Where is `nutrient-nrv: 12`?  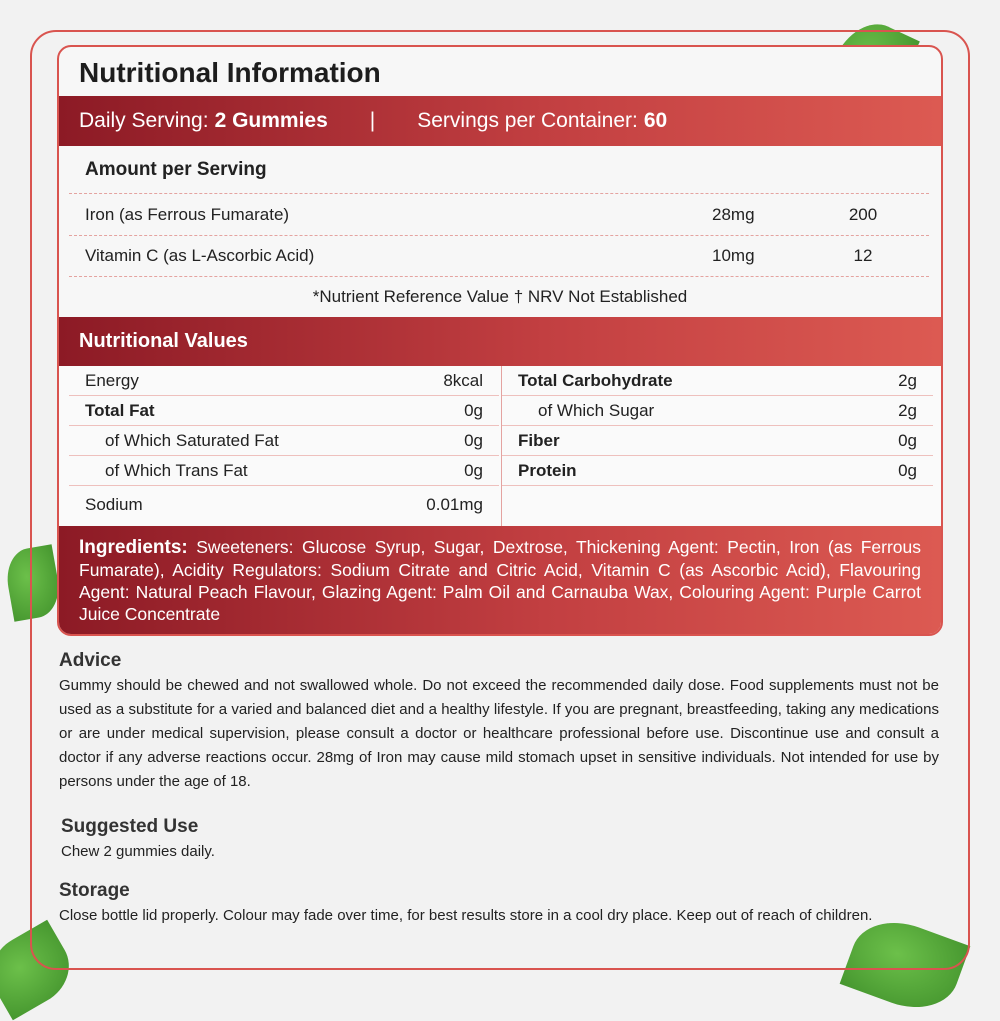
nutrient-nrv: 12 is located at coordinates (863, 255).